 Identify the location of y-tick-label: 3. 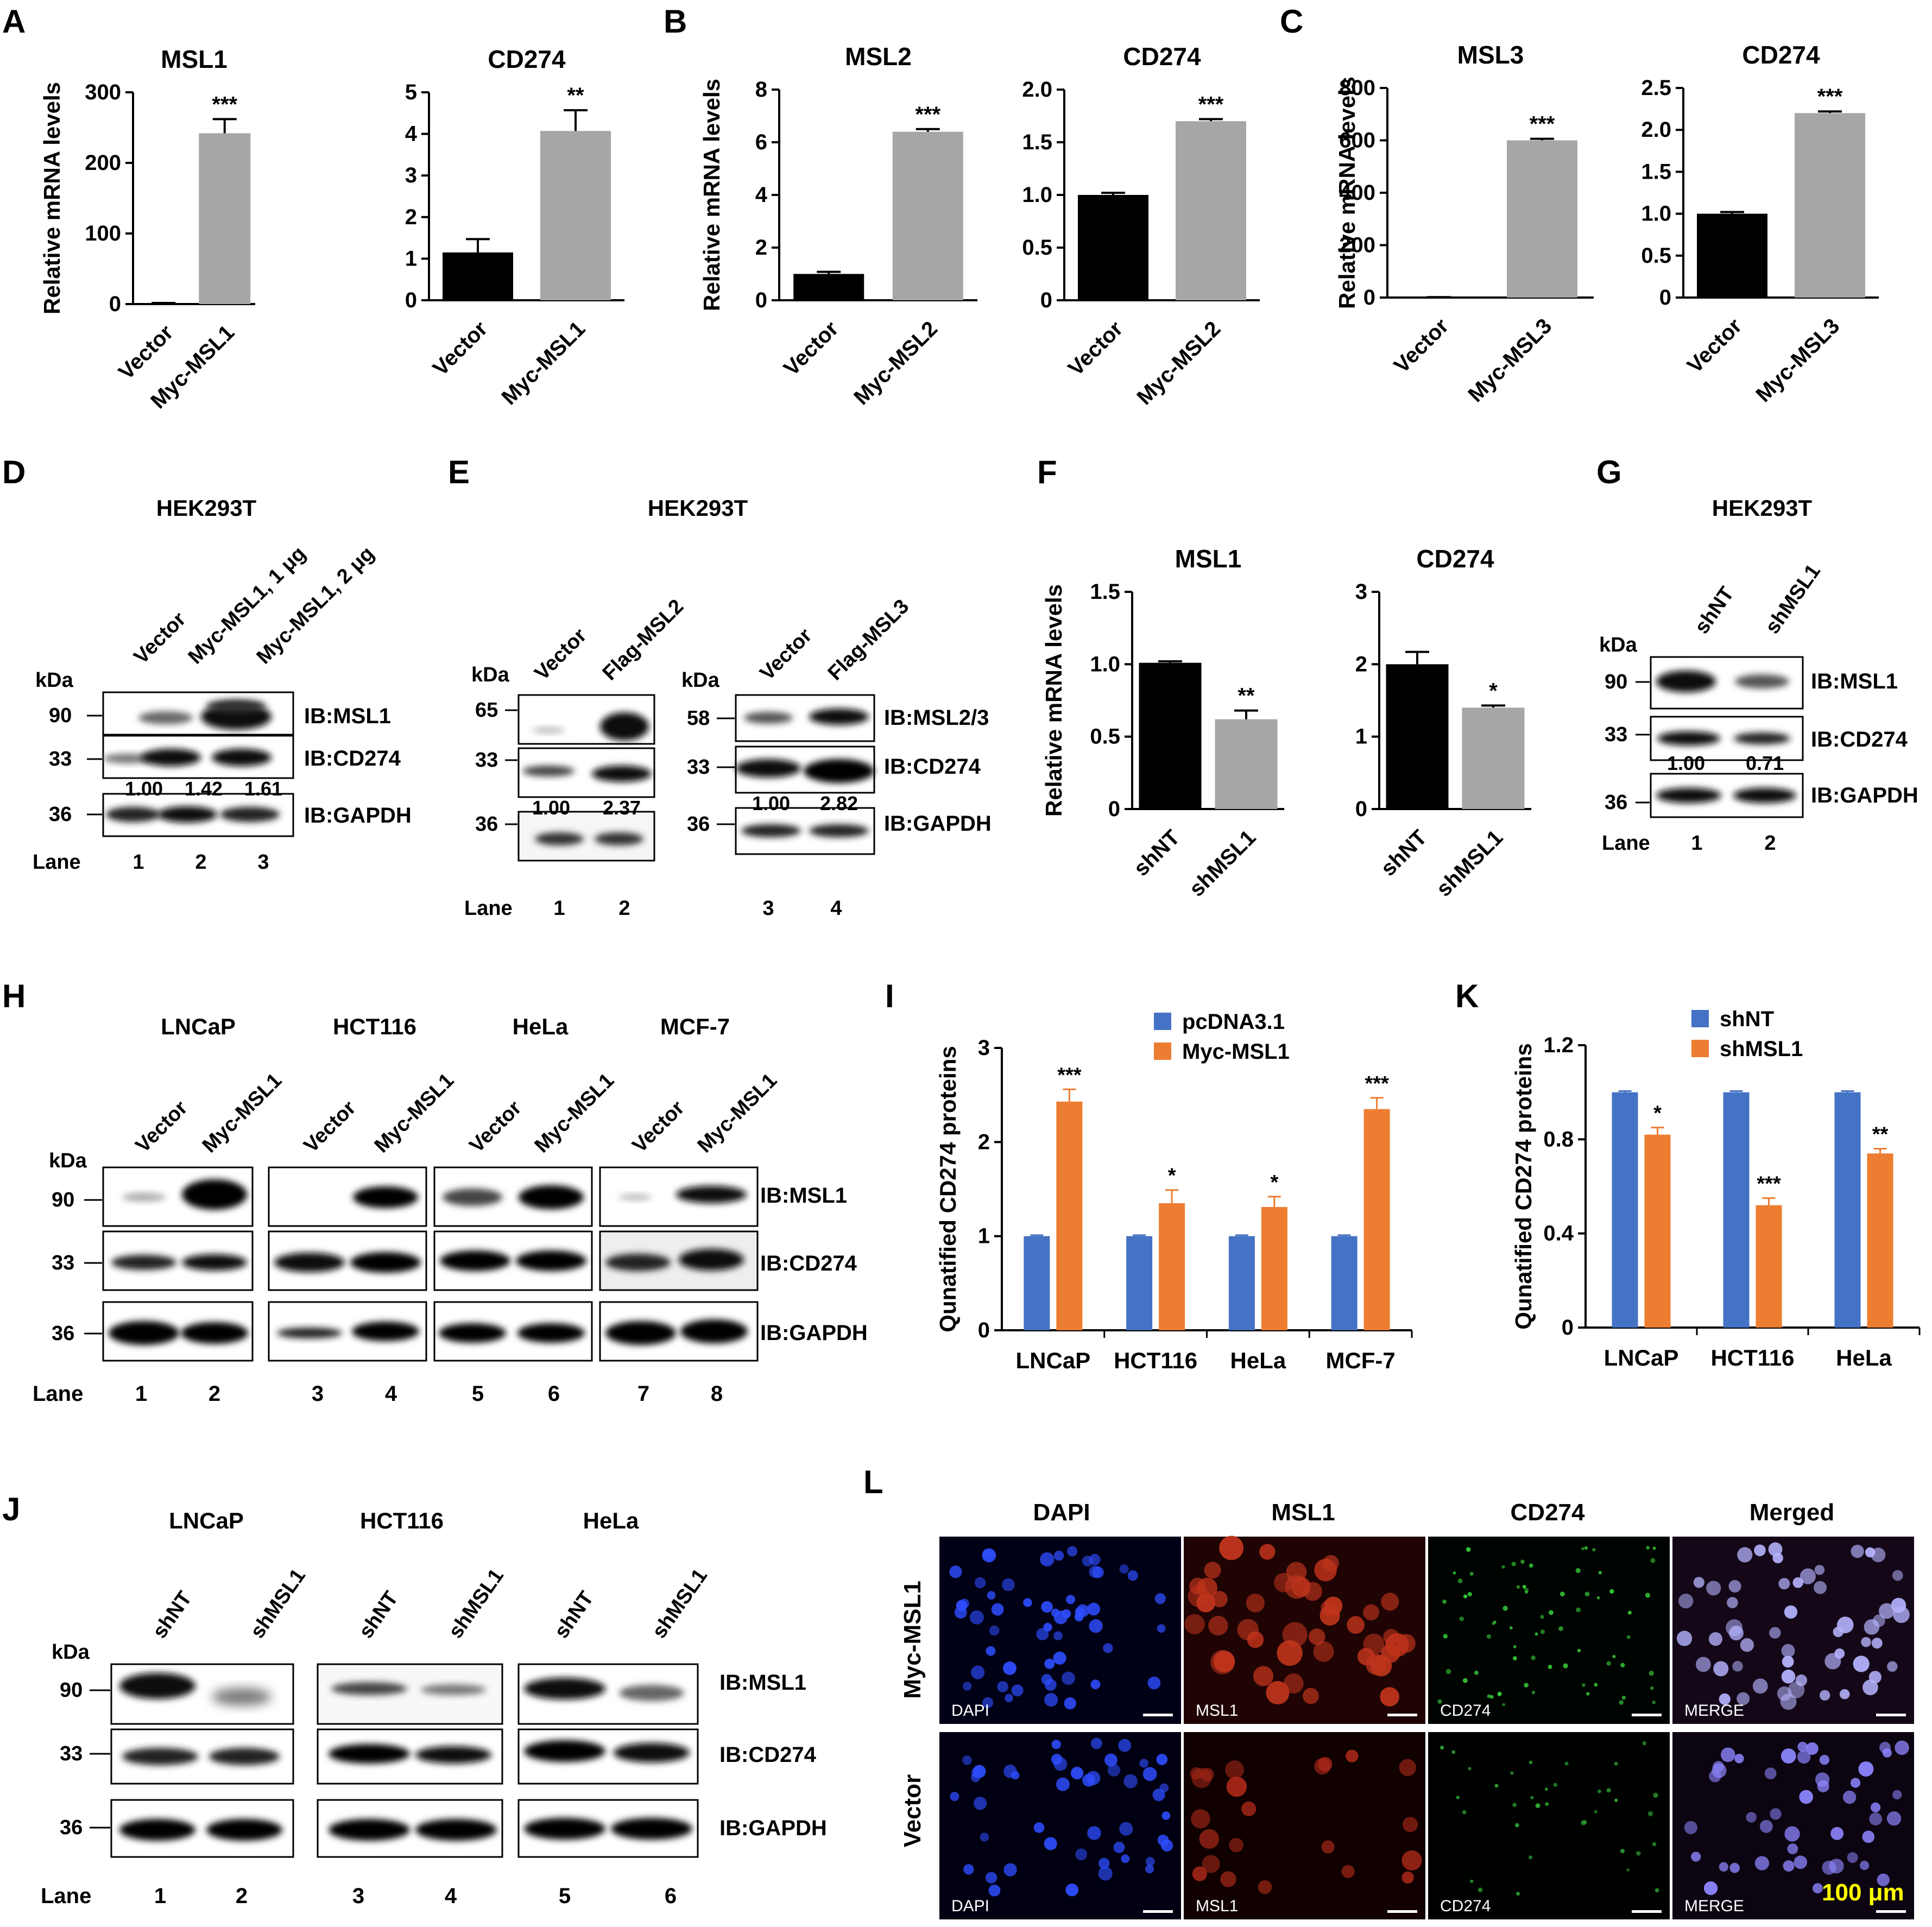
(411, 175).